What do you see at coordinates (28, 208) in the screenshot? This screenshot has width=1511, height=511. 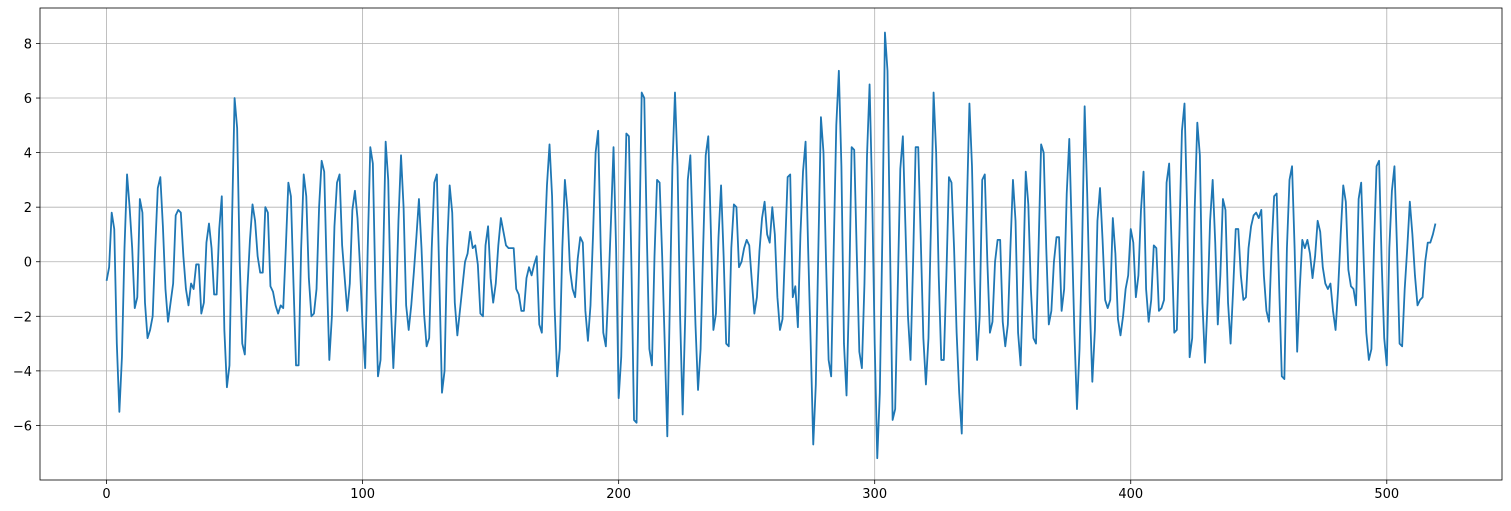 I see `y-tick-label: 2` at bounding box center [28, 208].